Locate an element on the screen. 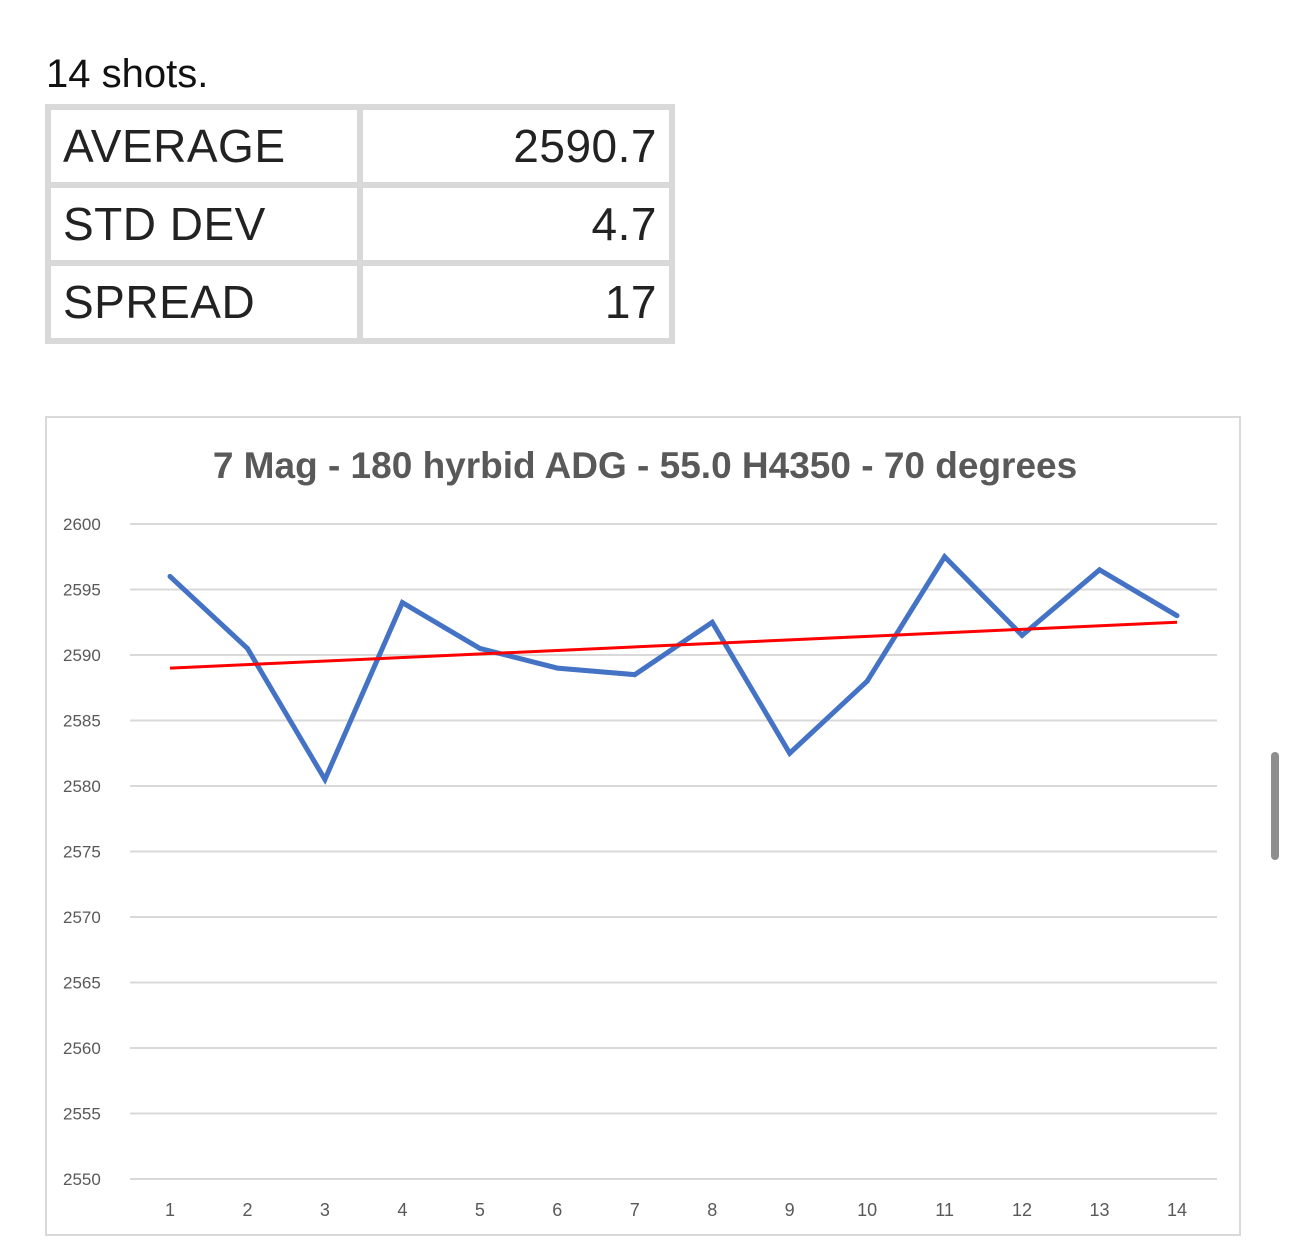 This screenshot has height=1250, width=1290. stats-label: STD DEV is located at coordinates (204, 224).